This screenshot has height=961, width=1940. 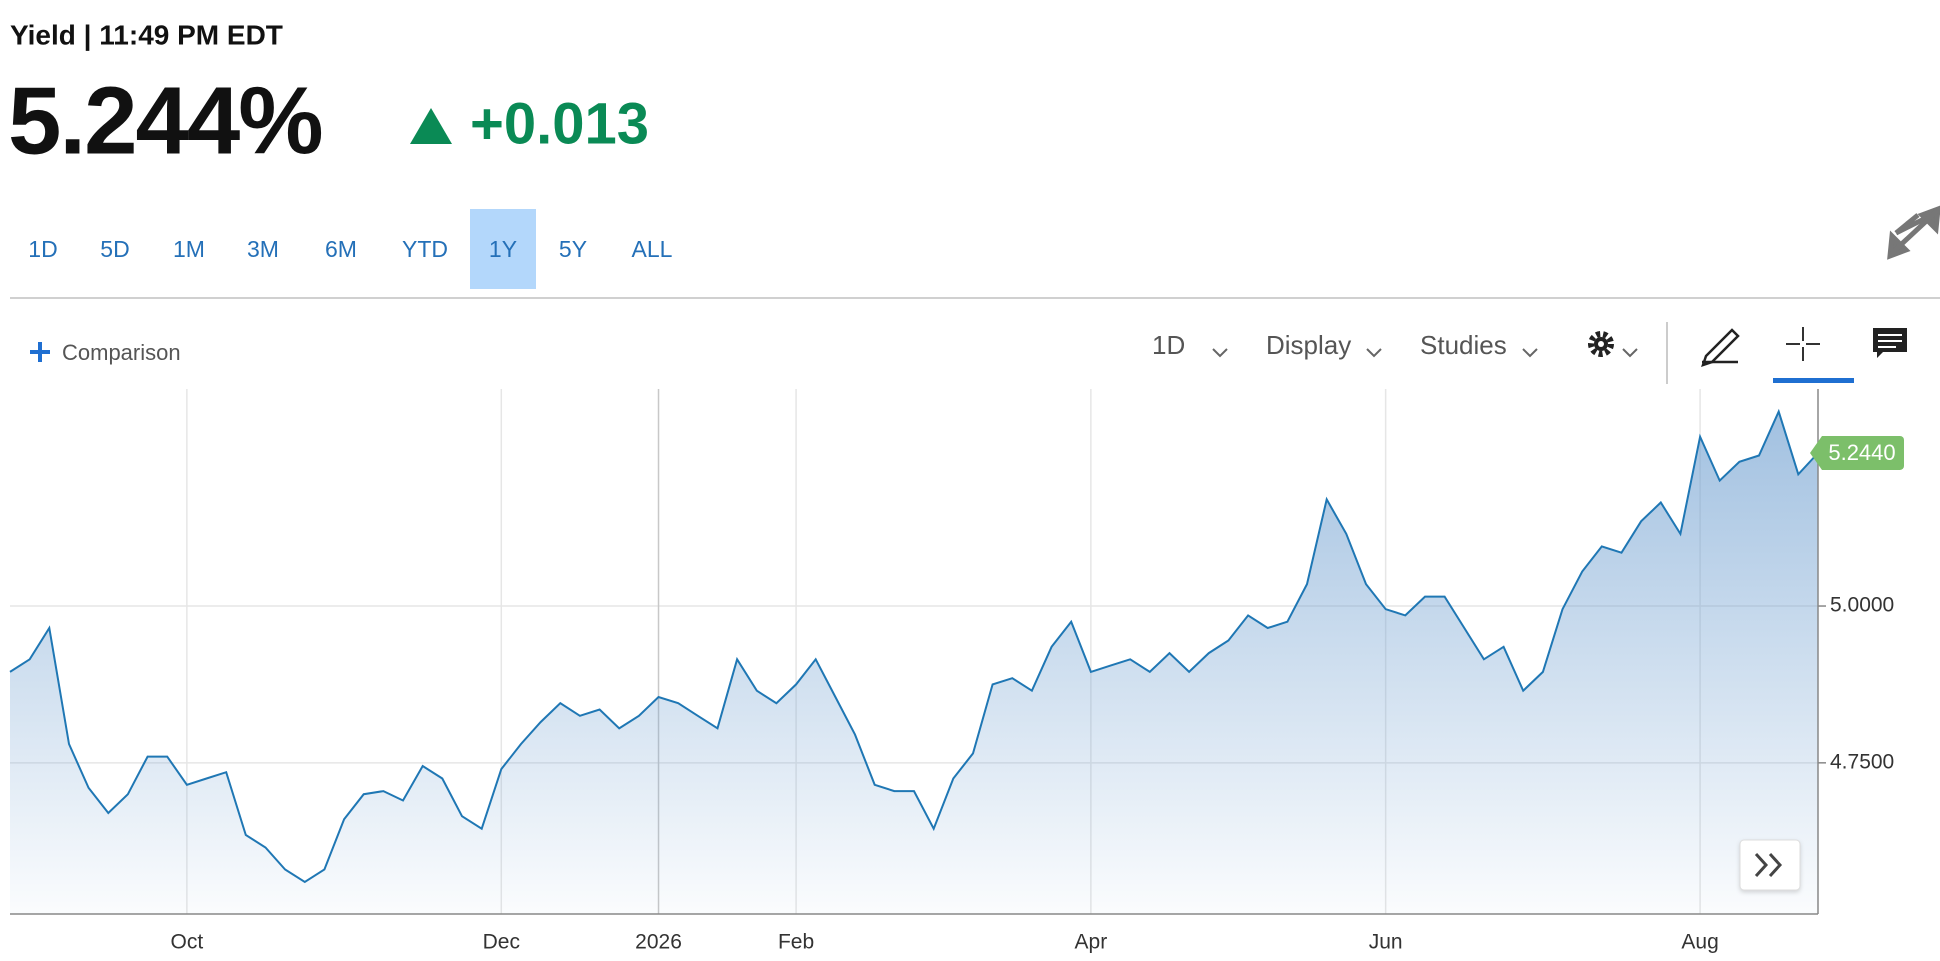 What do you see at coordinates (658, 942) in the screenshot?
I see `x-tick-label: 2026` at bounding box center [658, 942].